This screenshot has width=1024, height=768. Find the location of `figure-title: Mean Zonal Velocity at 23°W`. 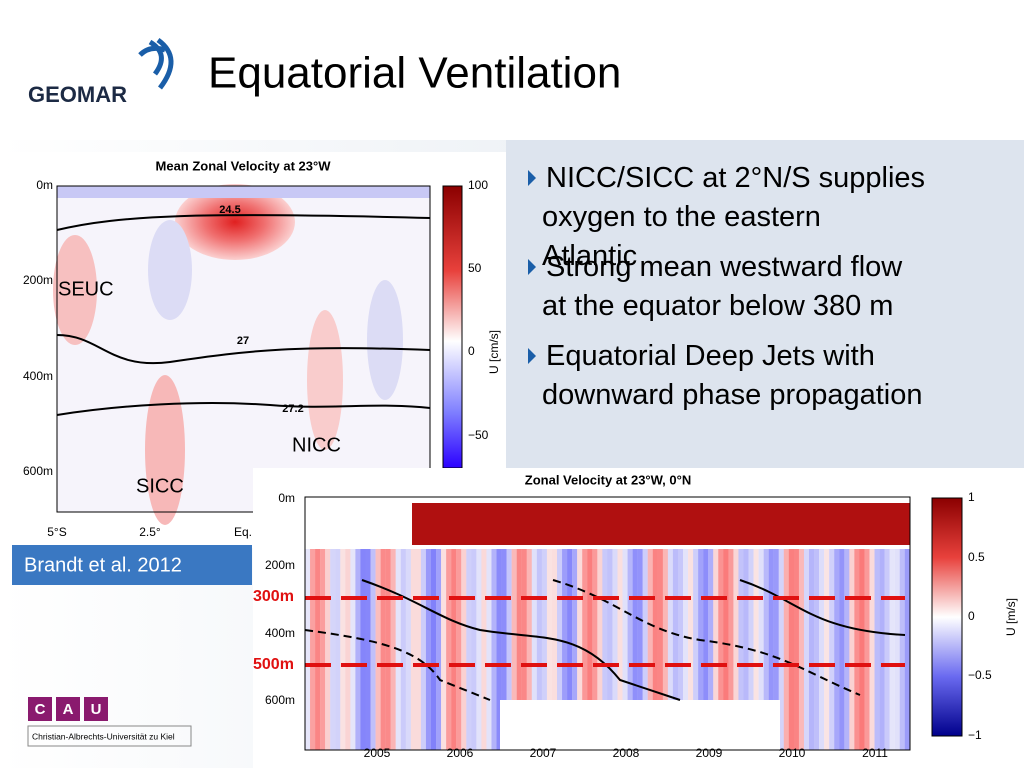

figure-title: Mean Zonal Velocity at 23°W is located at coordinates (244, 165).